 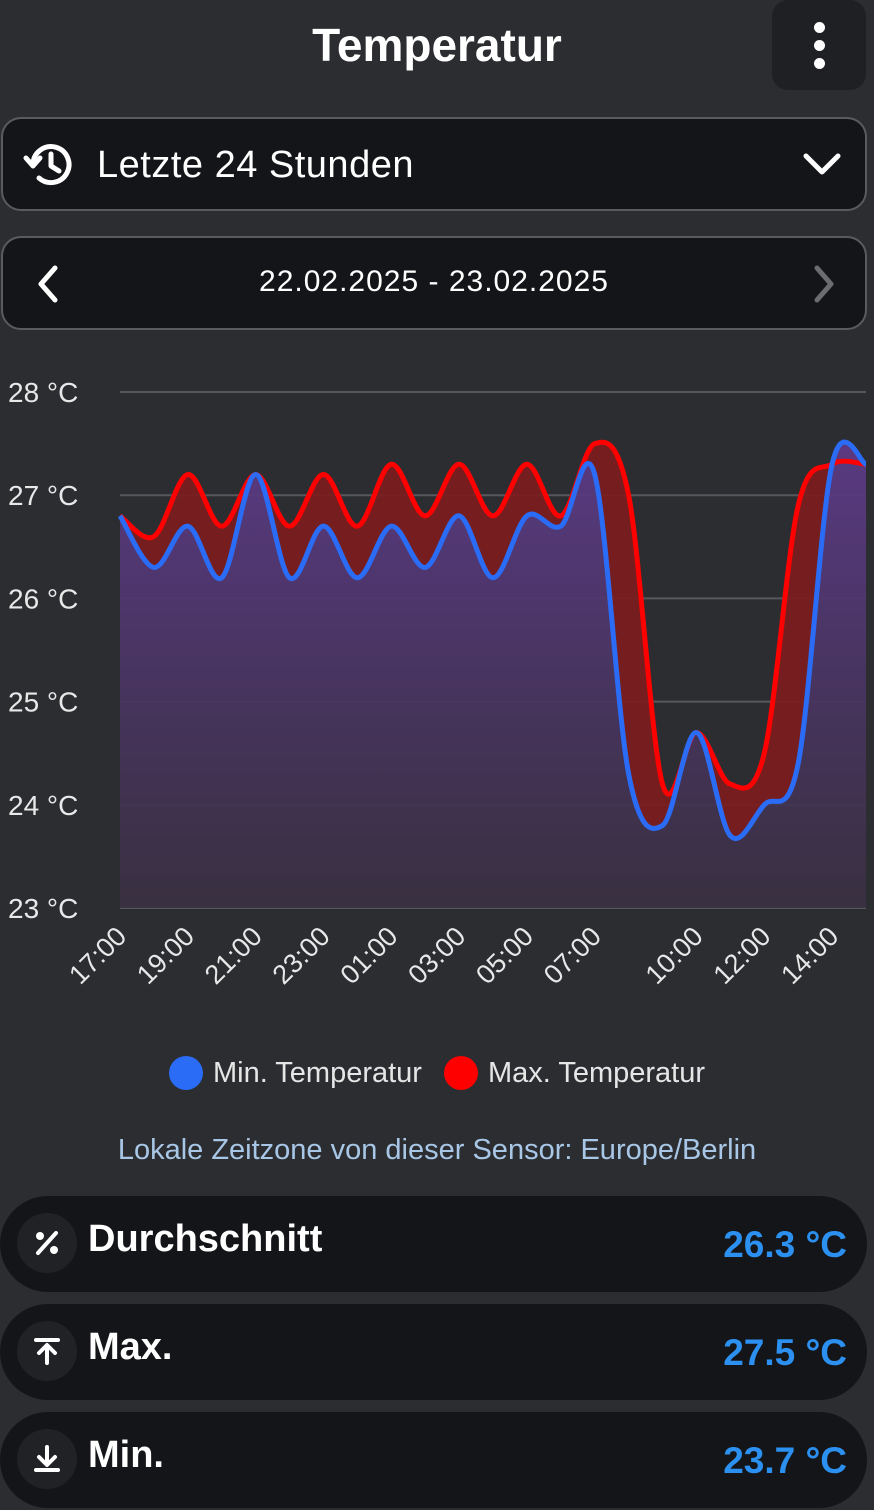 What do you see at coordinates (205, 1239) in the screenshot?
I see `stat-average-label: Durchschnitt` at bounding box center [205, 1239].